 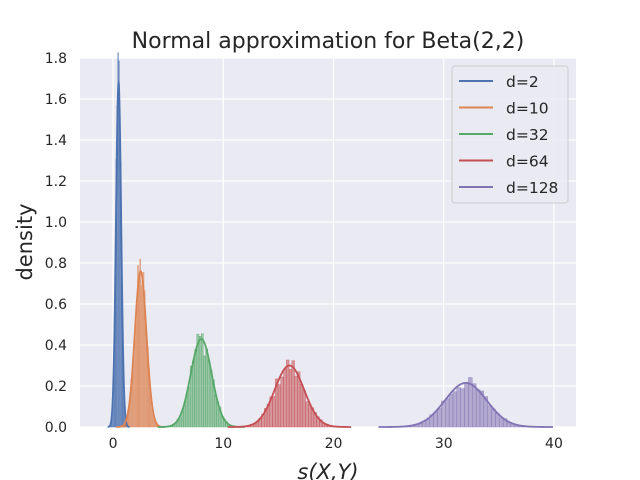 I want to click on y-axis-title: density, so click(x=25, y=242).